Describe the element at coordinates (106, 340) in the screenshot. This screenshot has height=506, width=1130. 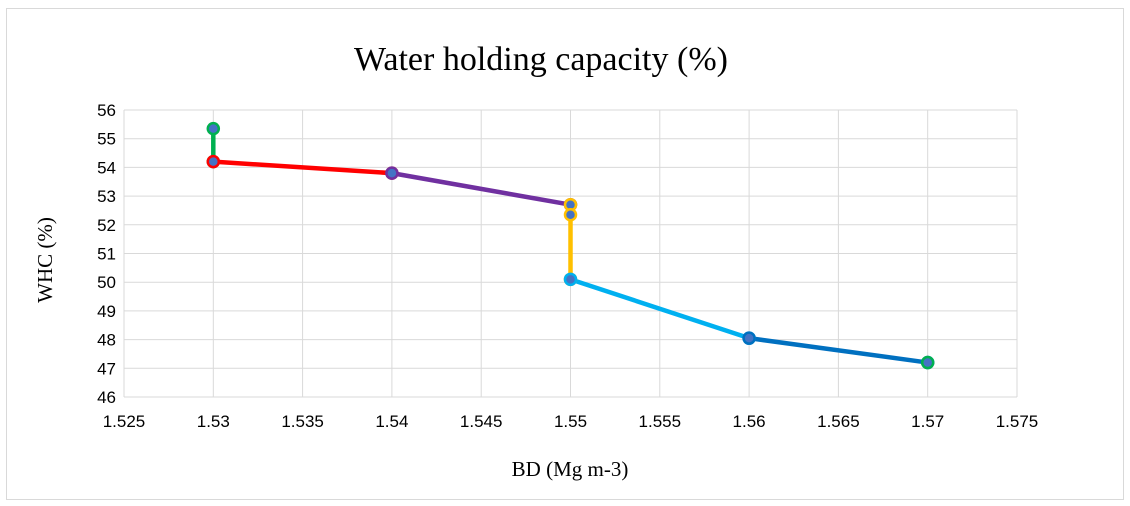
I see `y-tick-label: 48` at that location.